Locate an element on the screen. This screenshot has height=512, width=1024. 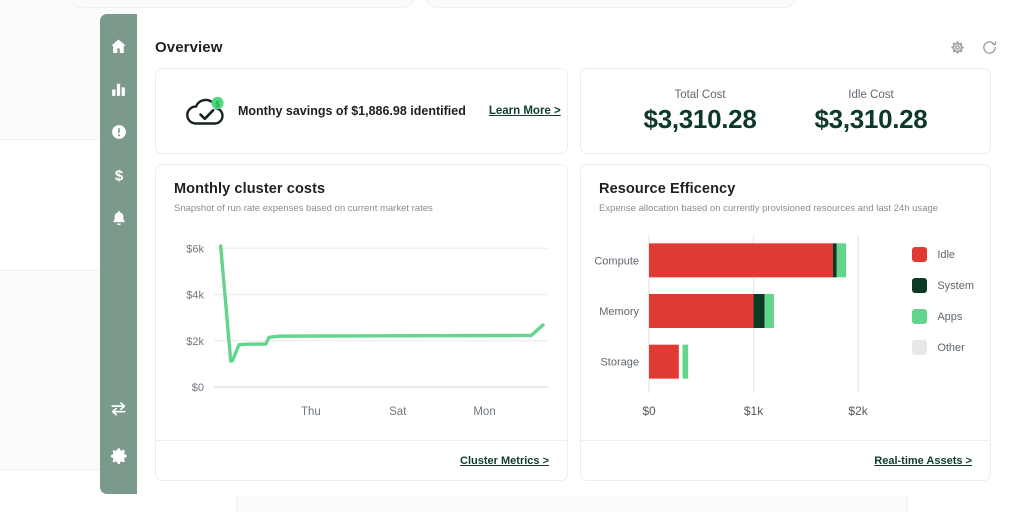
alert-circle-icon is located at coordinates (119, 132).